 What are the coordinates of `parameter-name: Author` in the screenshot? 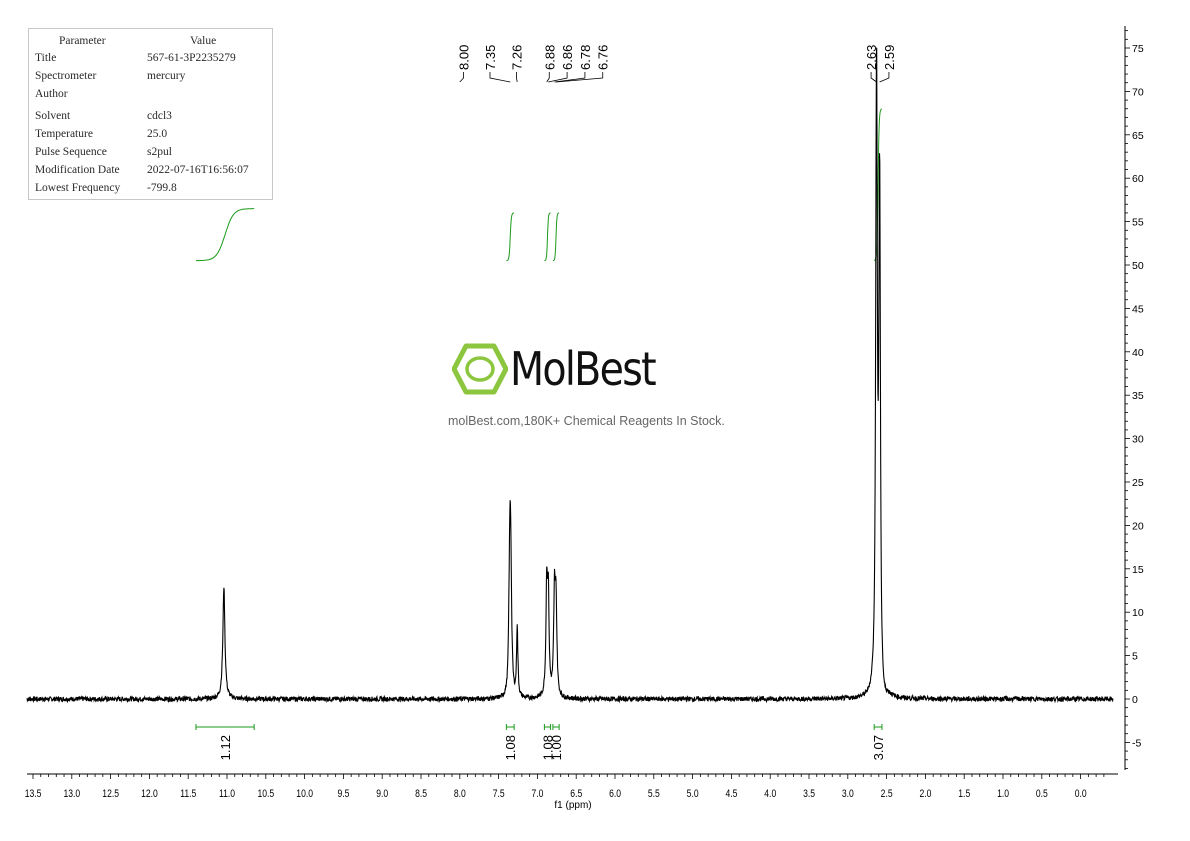 It's located at (51, 94).